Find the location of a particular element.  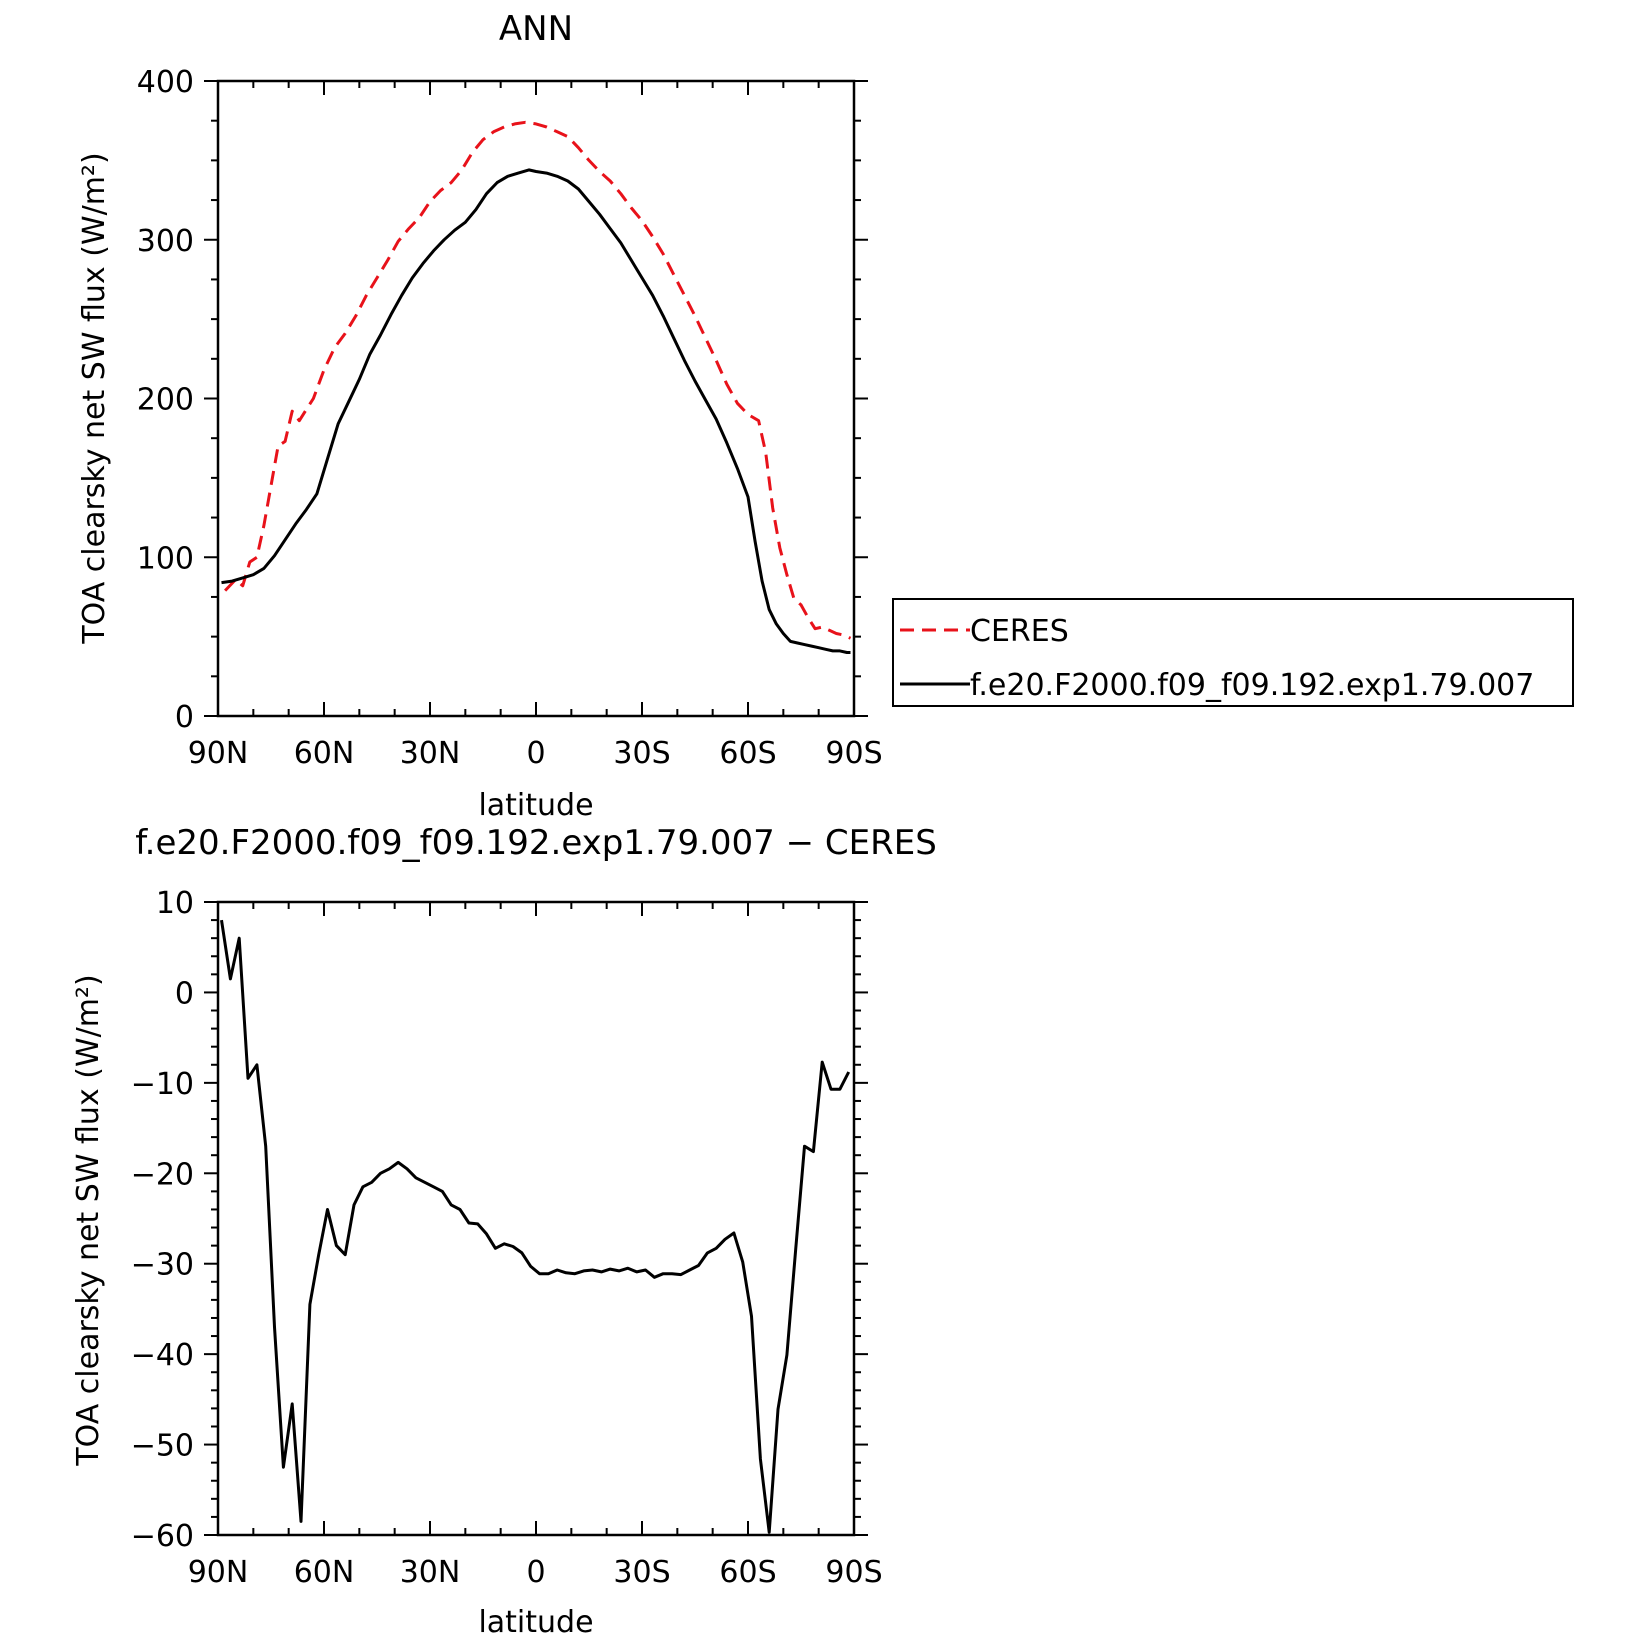

bottom-x-tick-label: 60N is located at coordinates (324, 1572).